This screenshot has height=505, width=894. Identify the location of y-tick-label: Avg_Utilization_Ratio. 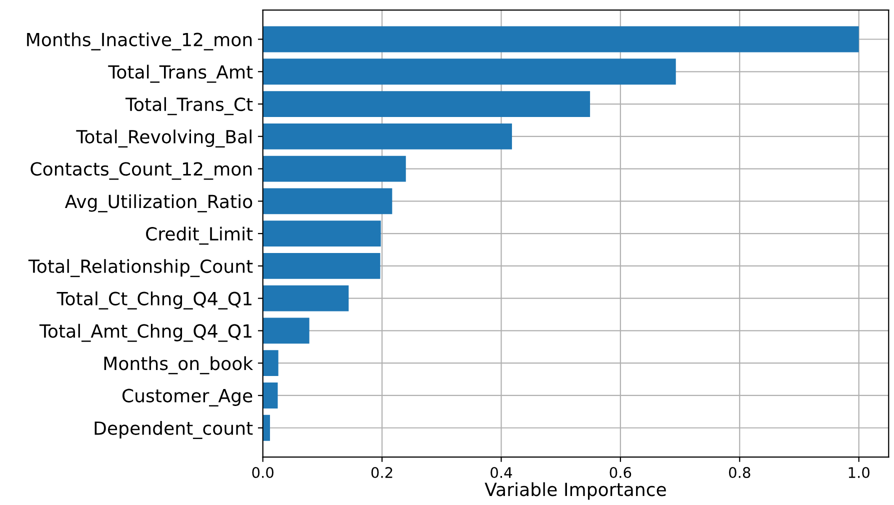
(158, 203).